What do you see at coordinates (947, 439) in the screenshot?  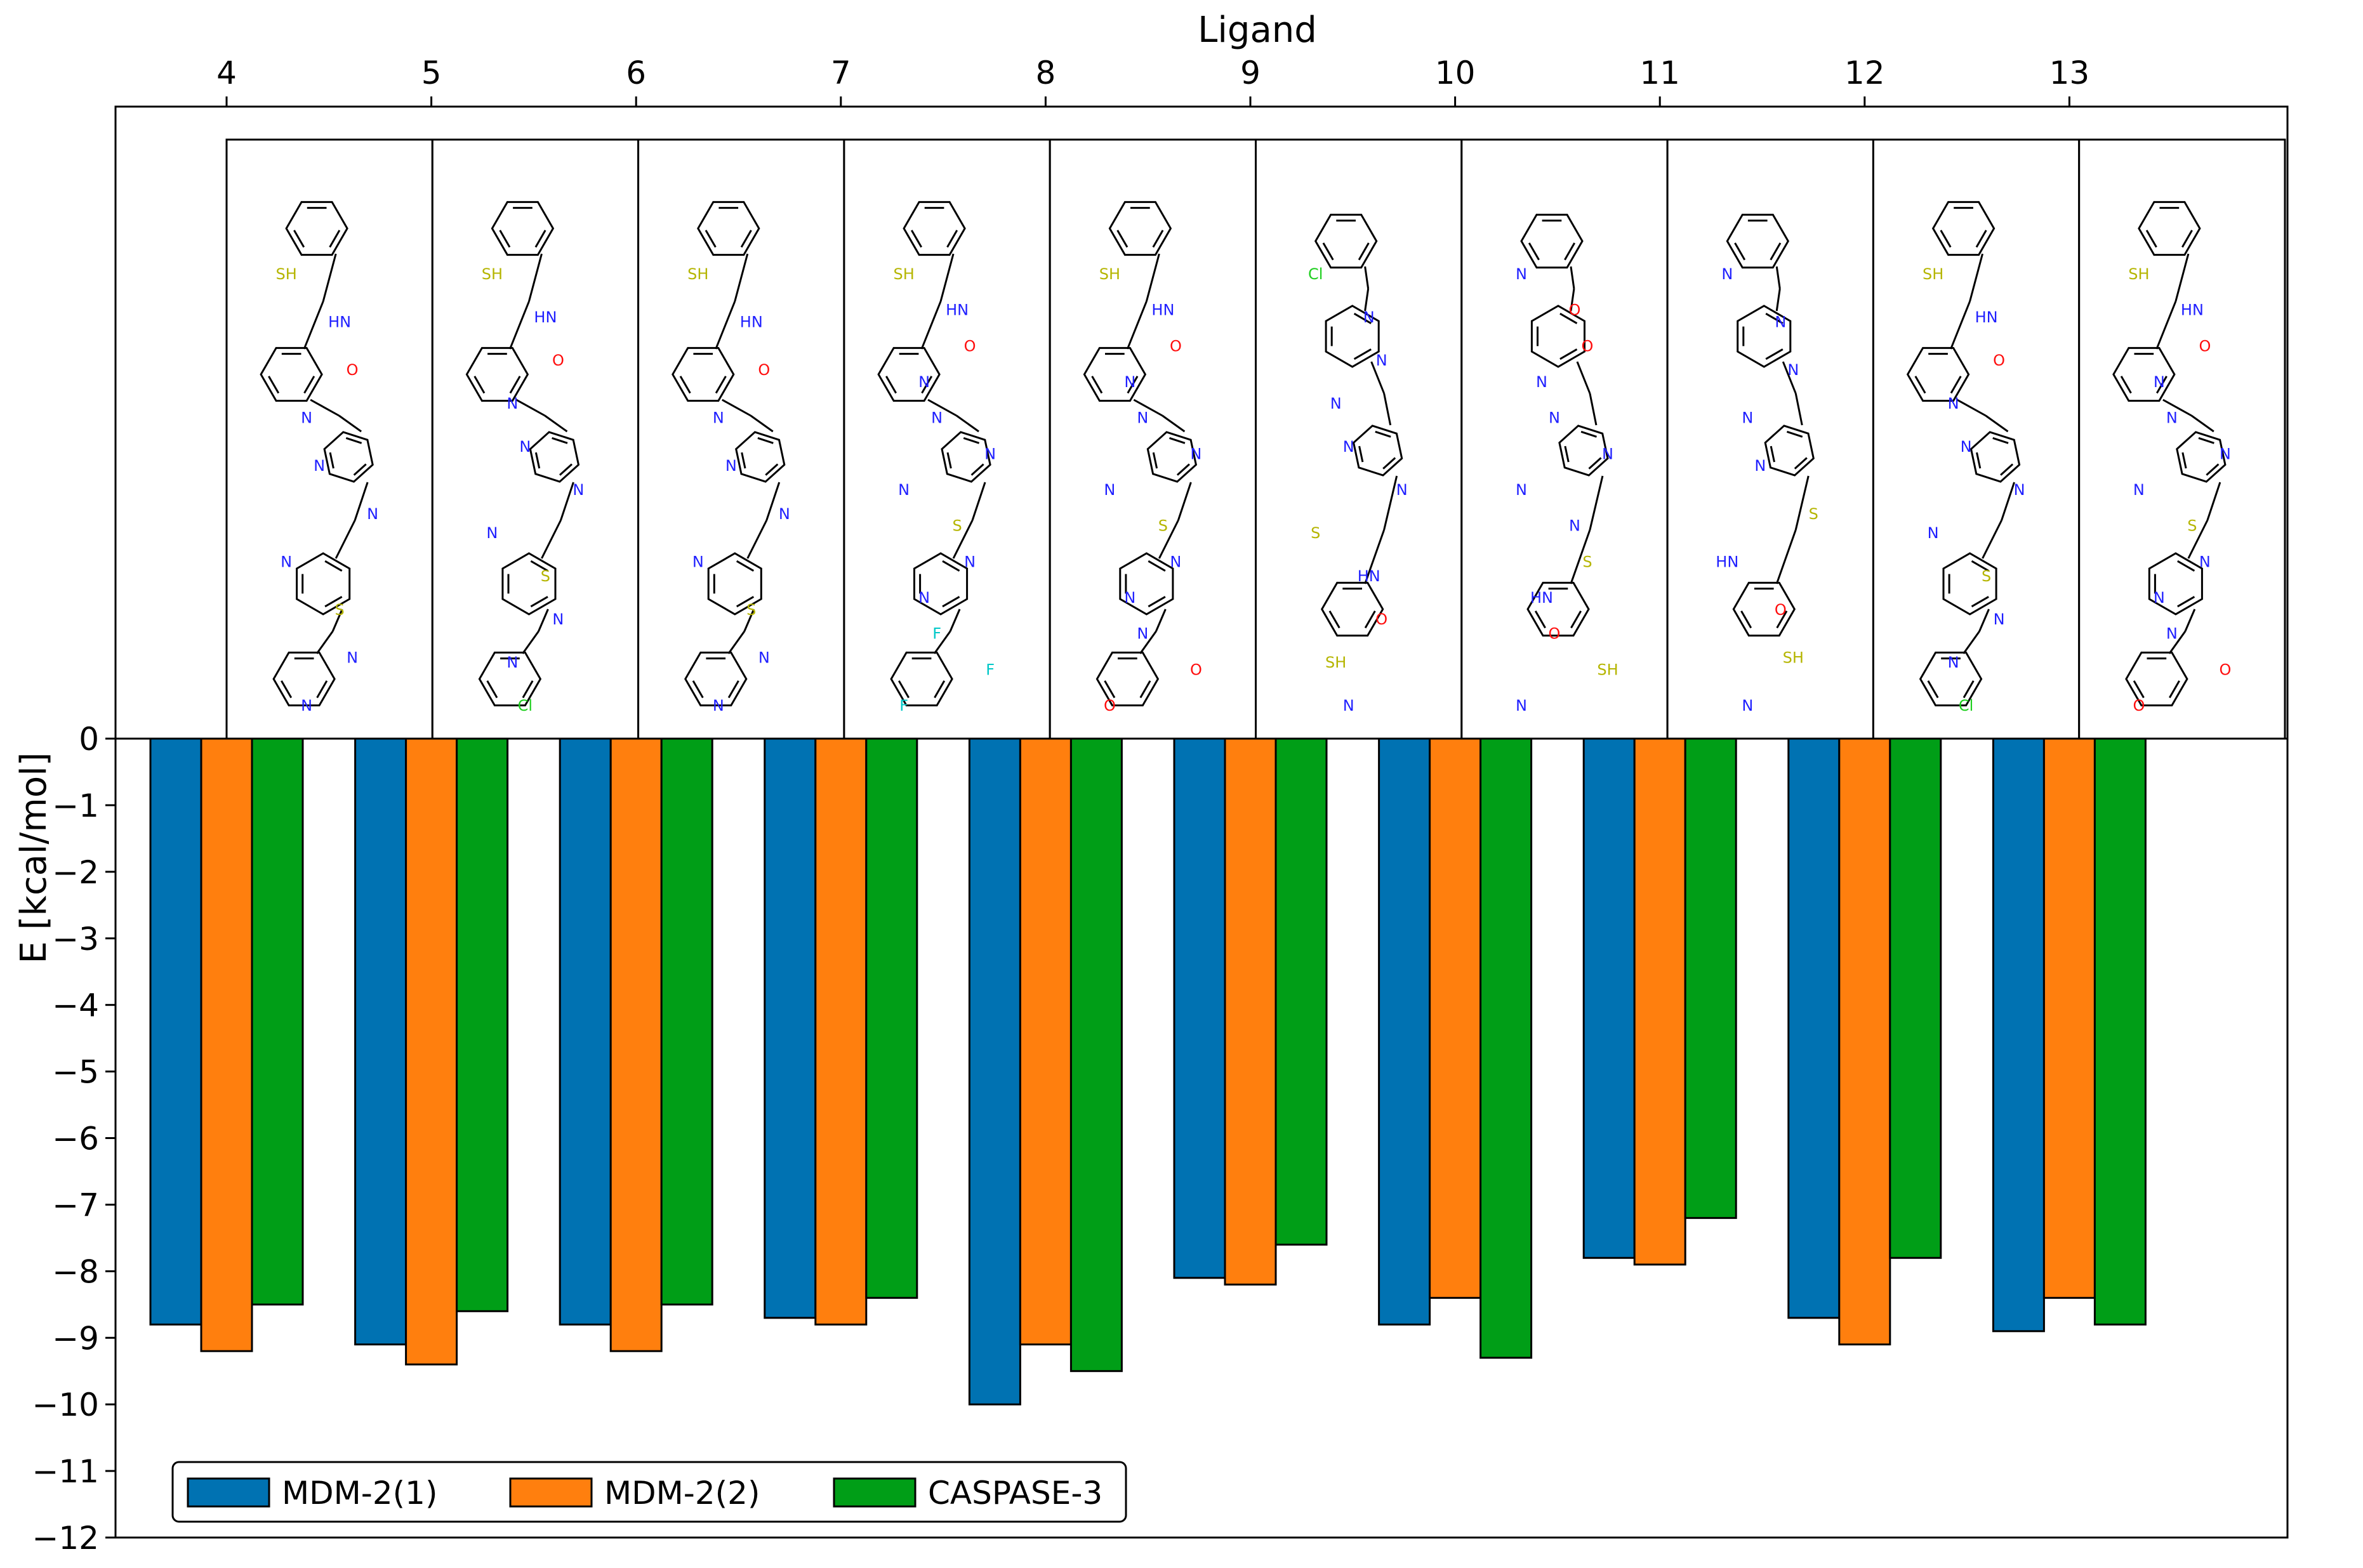 I see `structure-panel` at bounding box center [947, 439].